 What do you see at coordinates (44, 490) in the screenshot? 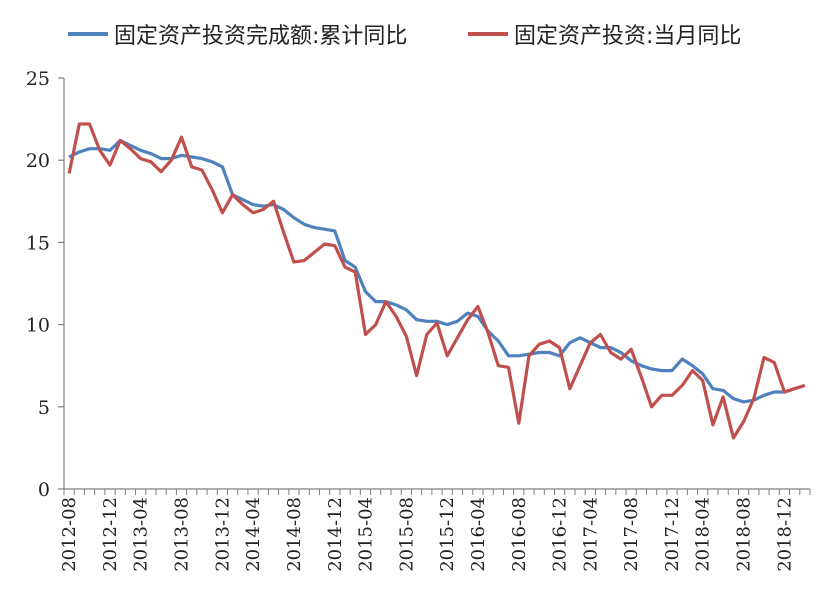
I see `y-tick-label: 0` at bounding box center [44, 490].